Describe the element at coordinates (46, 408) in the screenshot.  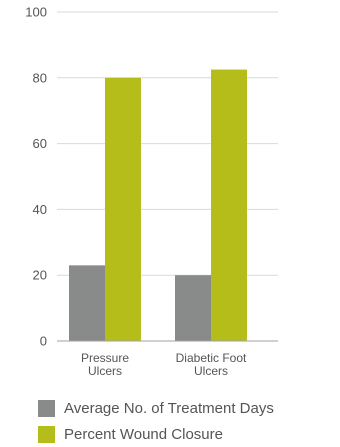
I see `legend-swatch-treatment-days` at that location.